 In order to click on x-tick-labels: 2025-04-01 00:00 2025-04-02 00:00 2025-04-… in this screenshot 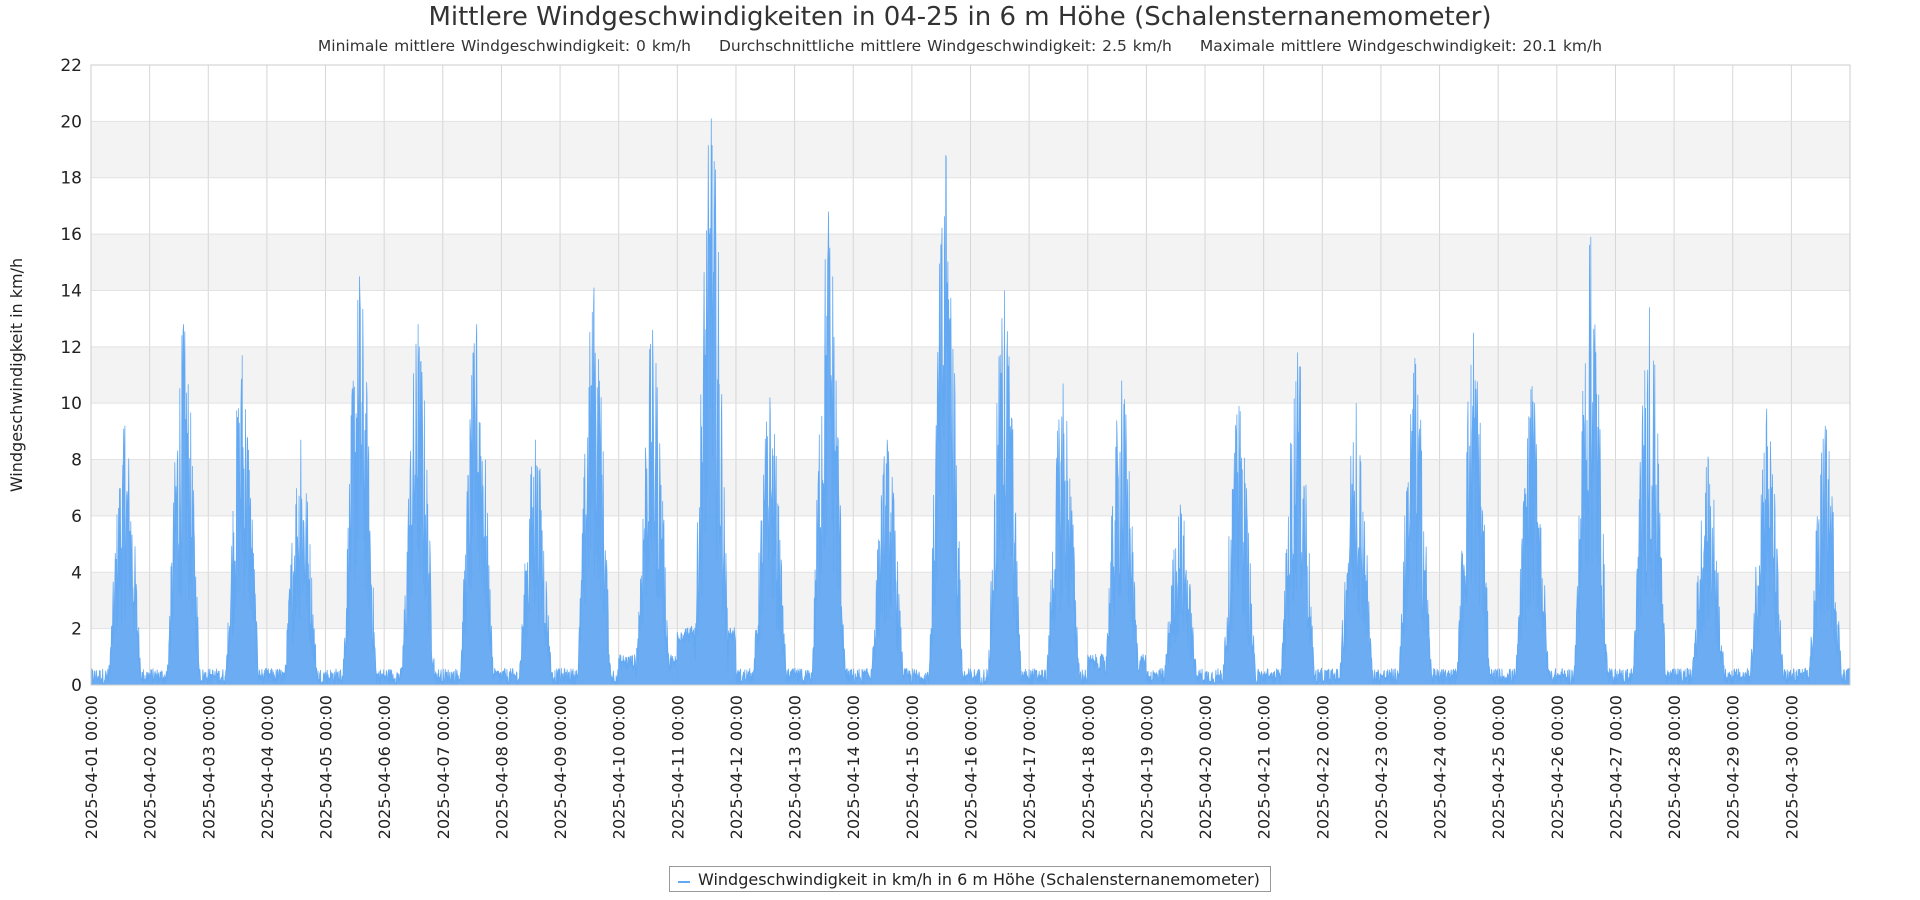, I will do `click(941, 767)`.